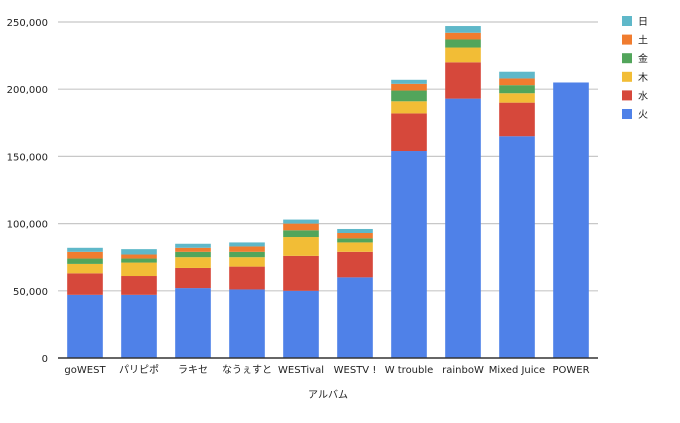 The height and width of the screenshot is (423, 680). What do you see at coordinates (570, 370) in the screenshot?
I see `x-tick-label: POWER` at bounding box center [570, 370].